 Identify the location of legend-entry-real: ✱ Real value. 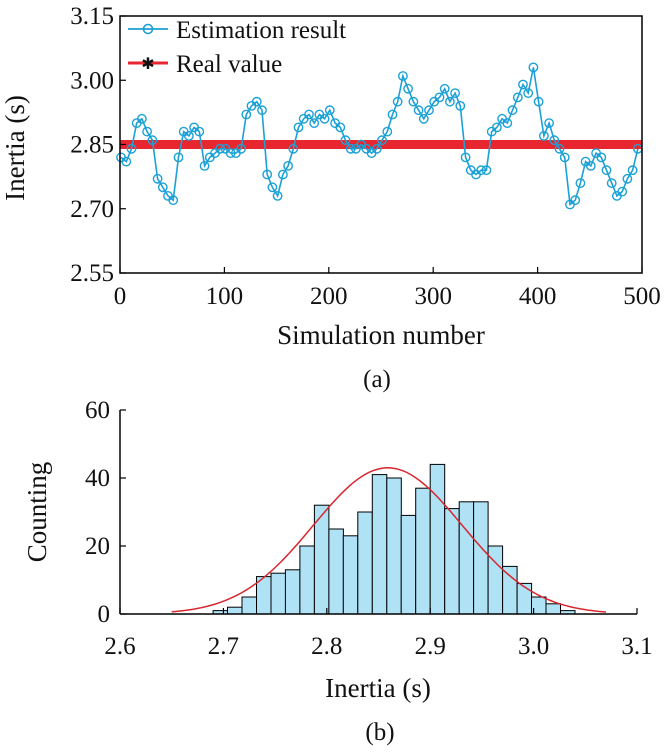
(205, 64).